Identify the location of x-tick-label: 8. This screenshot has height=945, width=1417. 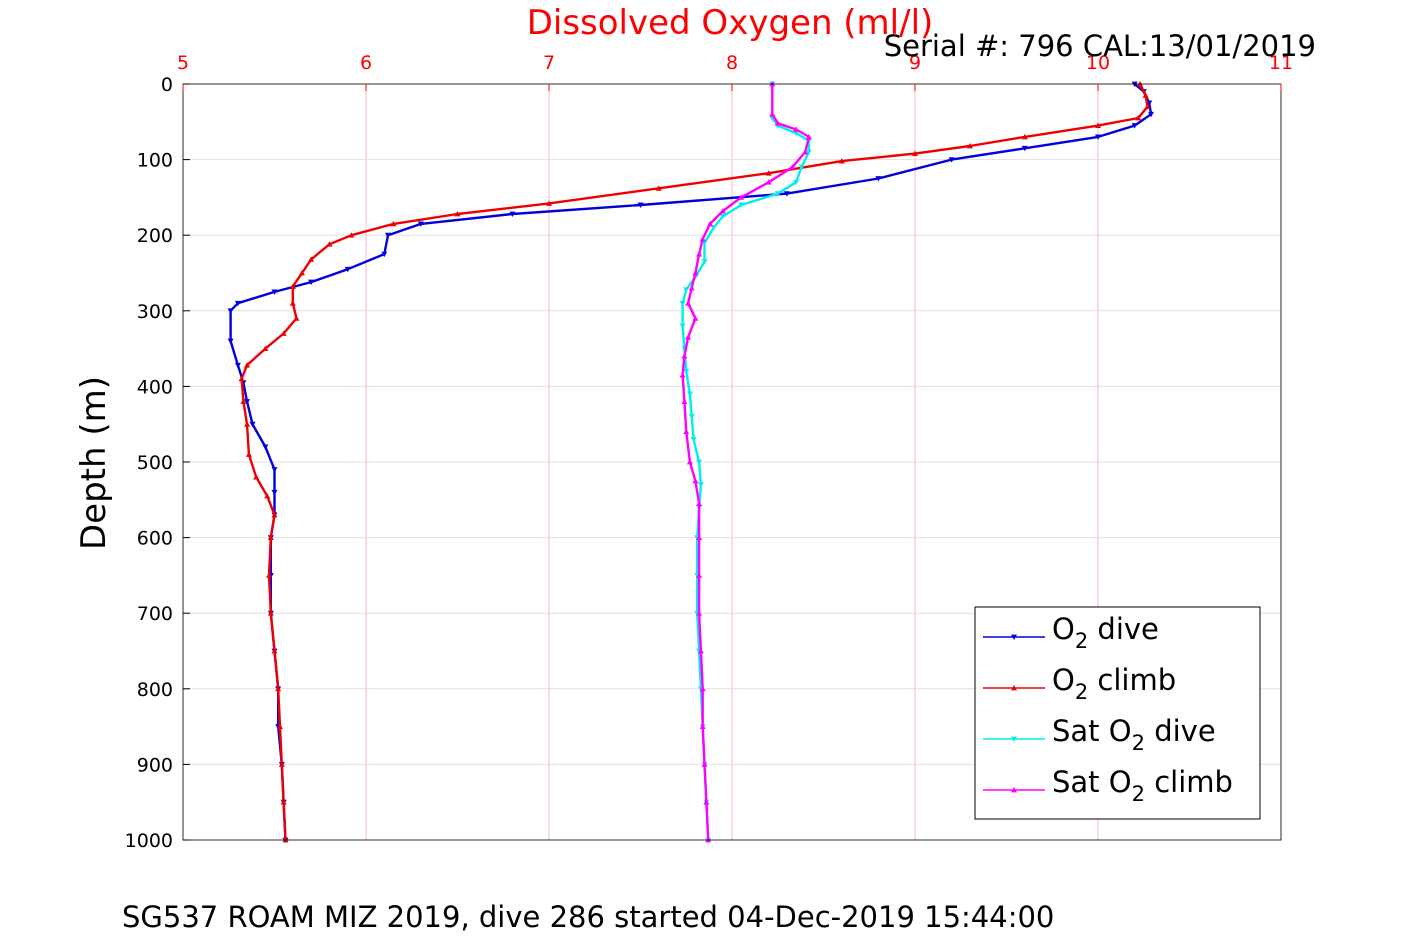
(732, 63).